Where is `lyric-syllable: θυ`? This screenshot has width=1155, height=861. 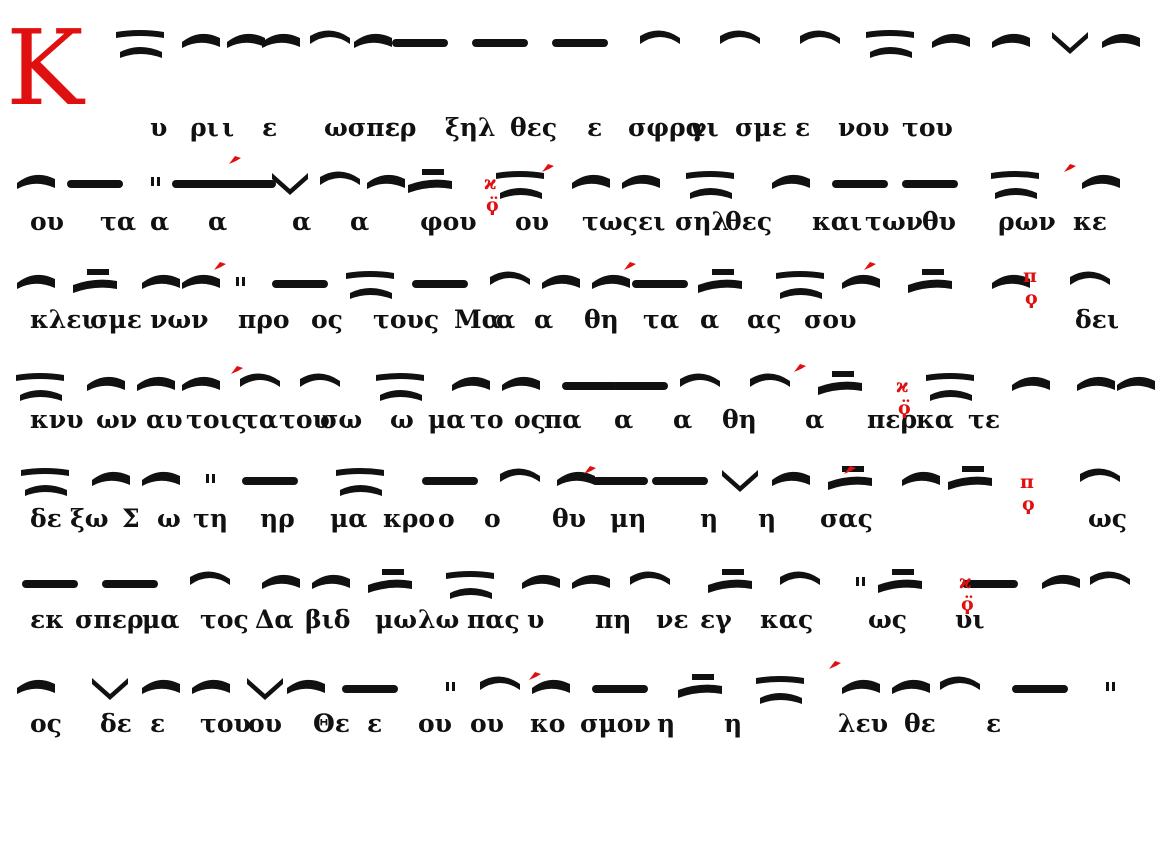 lyric-syllable: θυ is located at coordinates (939, 221).